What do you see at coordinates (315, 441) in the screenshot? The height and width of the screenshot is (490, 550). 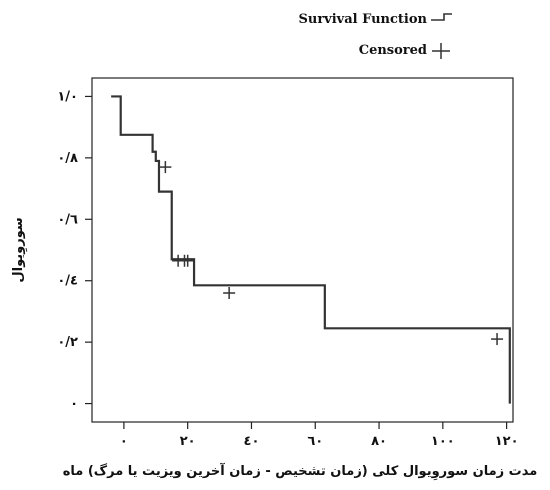 I see `x-tick-label-3: ٦٠` at bounding box center [315, 441].